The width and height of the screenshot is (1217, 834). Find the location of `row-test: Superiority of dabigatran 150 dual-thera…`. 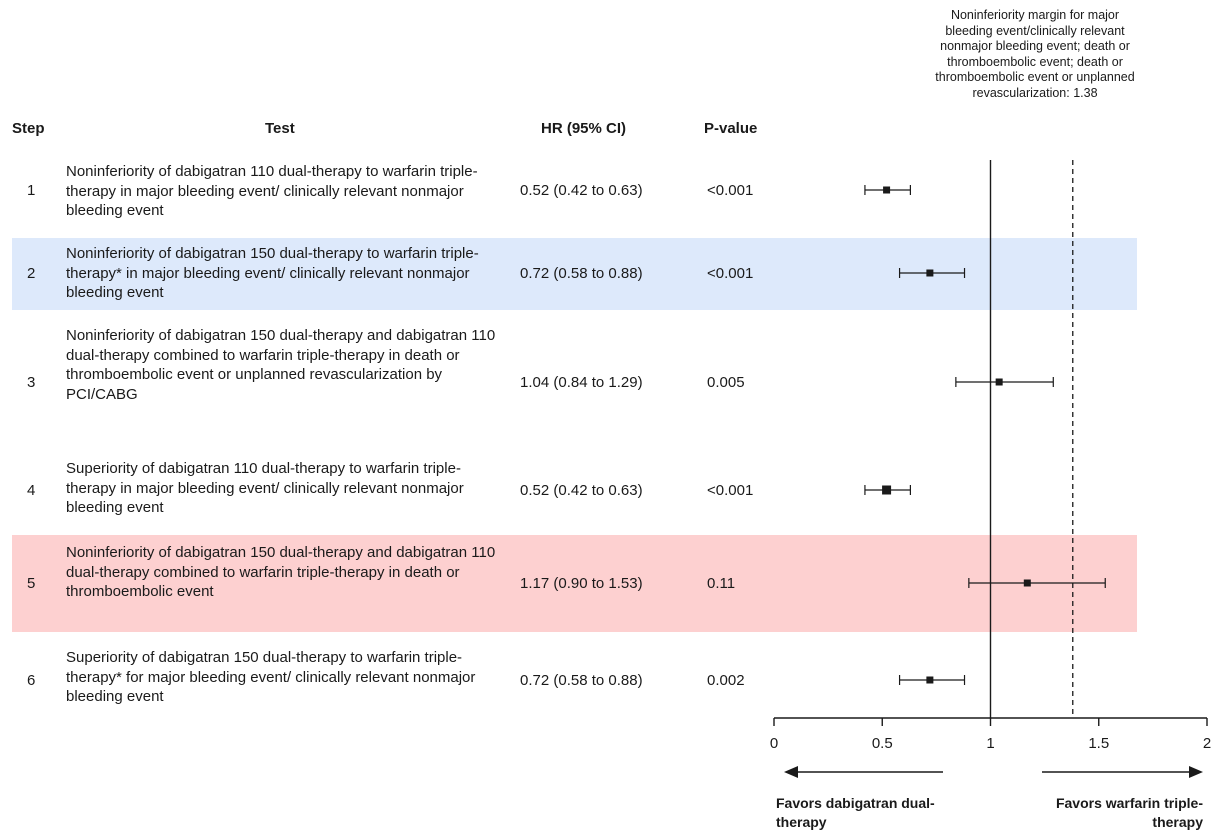

row-test: Superiority of dabigatran 150 dual-thera… is located at coordinates (271, 677).